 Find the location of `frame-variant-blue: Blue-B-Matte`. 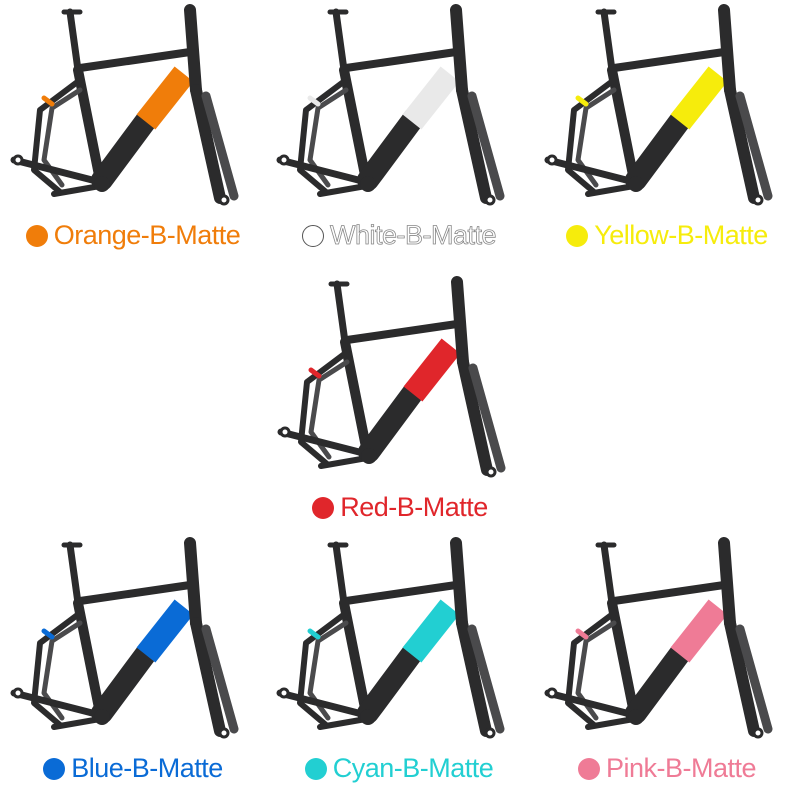

frame-variant-blue: Blue-B-Matte is located at coordinates (133, 666).